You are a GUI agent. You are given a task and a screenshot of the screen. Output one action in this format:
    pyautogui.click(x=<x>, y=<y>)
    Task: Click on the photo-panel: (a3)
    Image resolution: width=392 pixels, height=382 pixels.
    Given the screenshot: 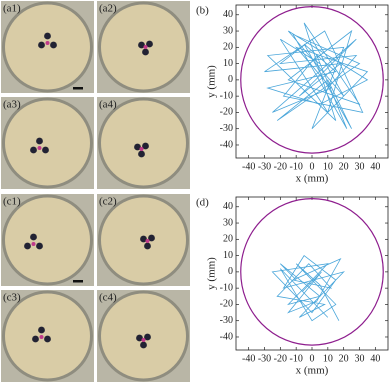 What is the action you would take?
    pyautogui.click(x=47, y=143)
    